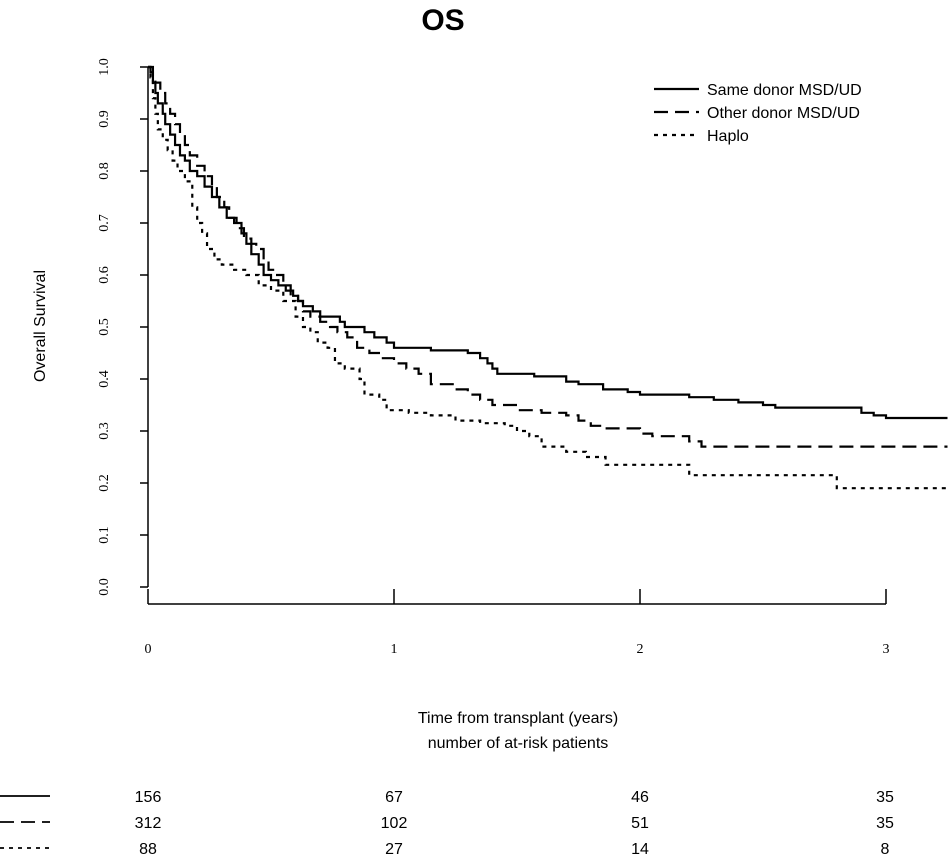  Describe the element at coordinates (518, 743) in the screenshot. I see `risk-table-header: number of at-risk patients` at that location.